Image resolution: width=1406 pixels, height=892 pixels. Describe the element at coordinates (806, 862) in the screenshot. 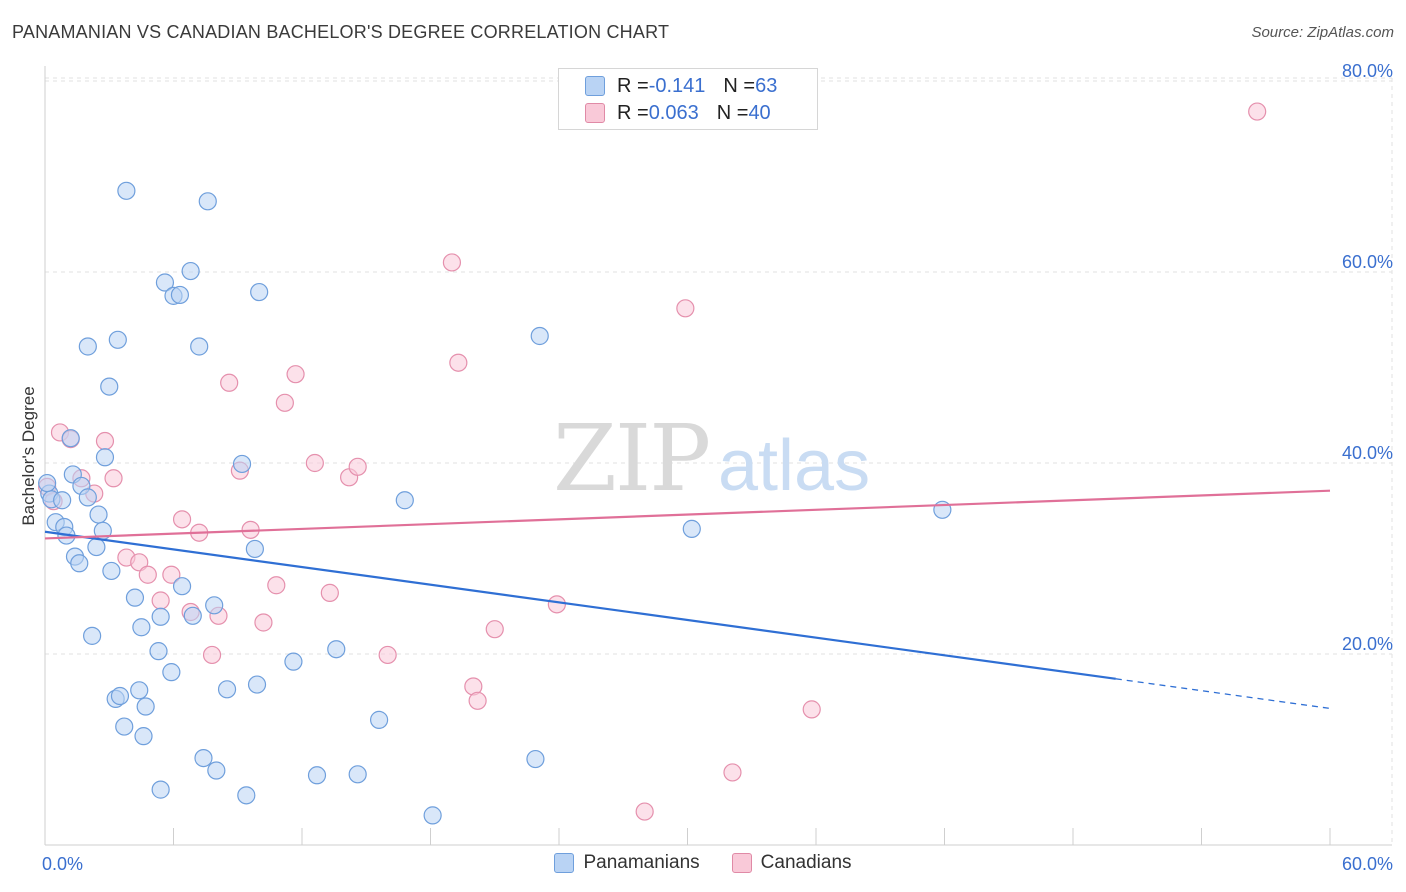

I see `legend-label: Canadians` at that location.